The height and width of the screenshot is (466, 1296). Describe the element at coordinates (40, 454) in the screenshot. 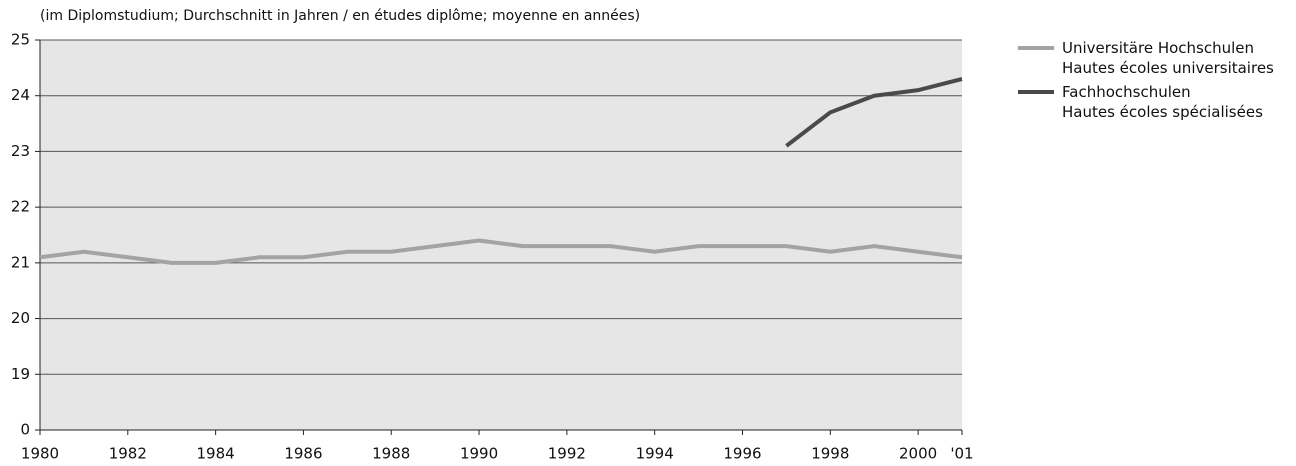

I see `x-tick-label: 1980` at that location.